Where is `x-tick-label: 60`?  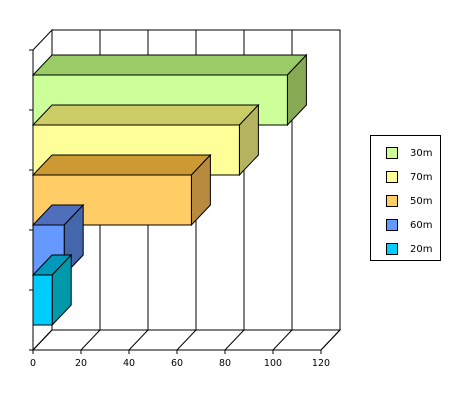 x-tick-label: 60 is located at coordinates (177, 363).